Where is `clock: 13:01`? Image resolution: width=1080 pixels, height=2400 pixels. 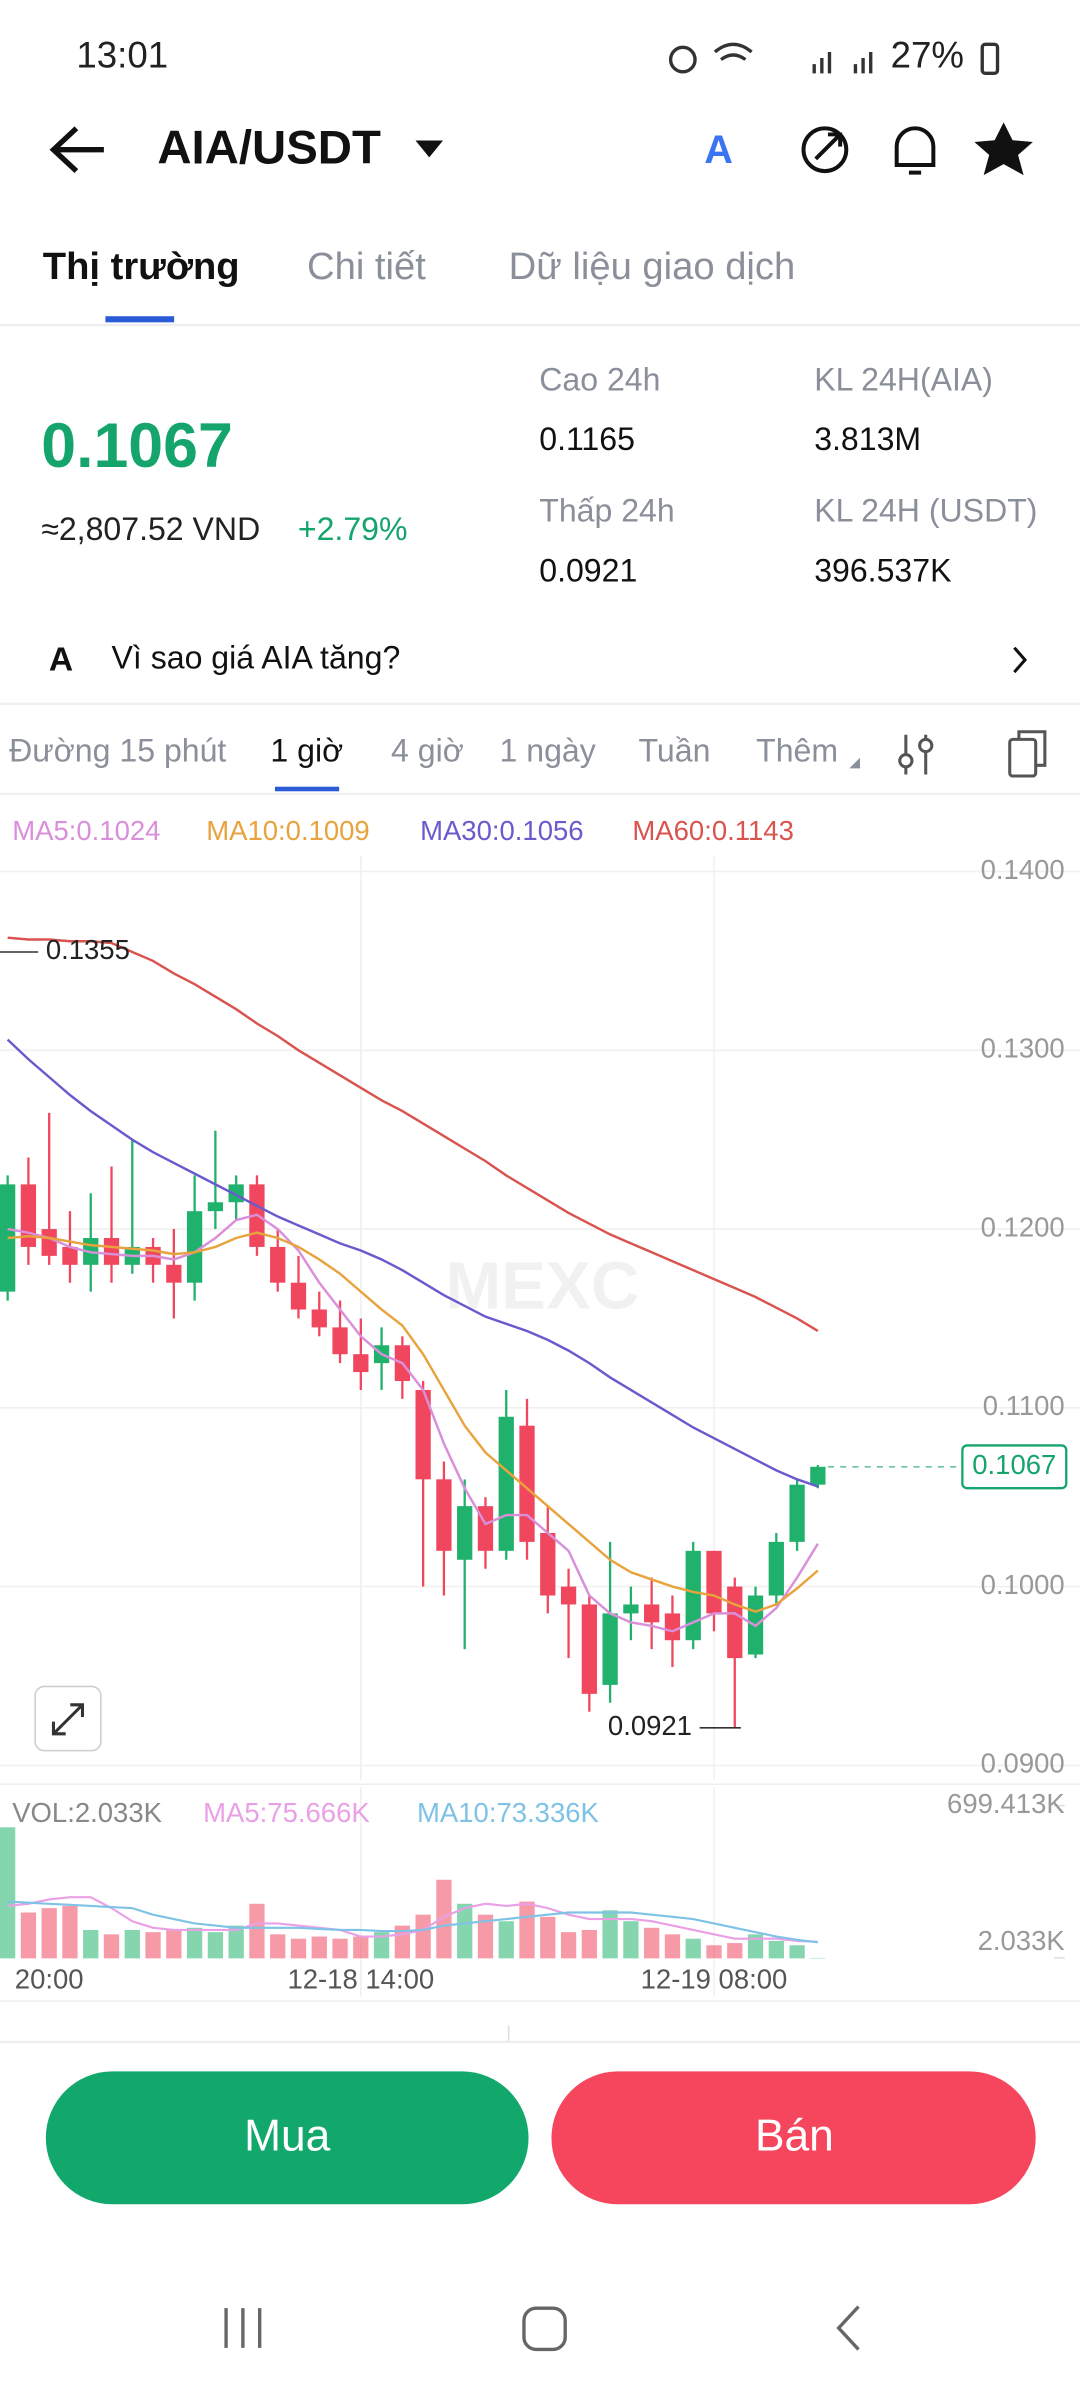 clock: 13:01 is located at coordinates (122, 55).